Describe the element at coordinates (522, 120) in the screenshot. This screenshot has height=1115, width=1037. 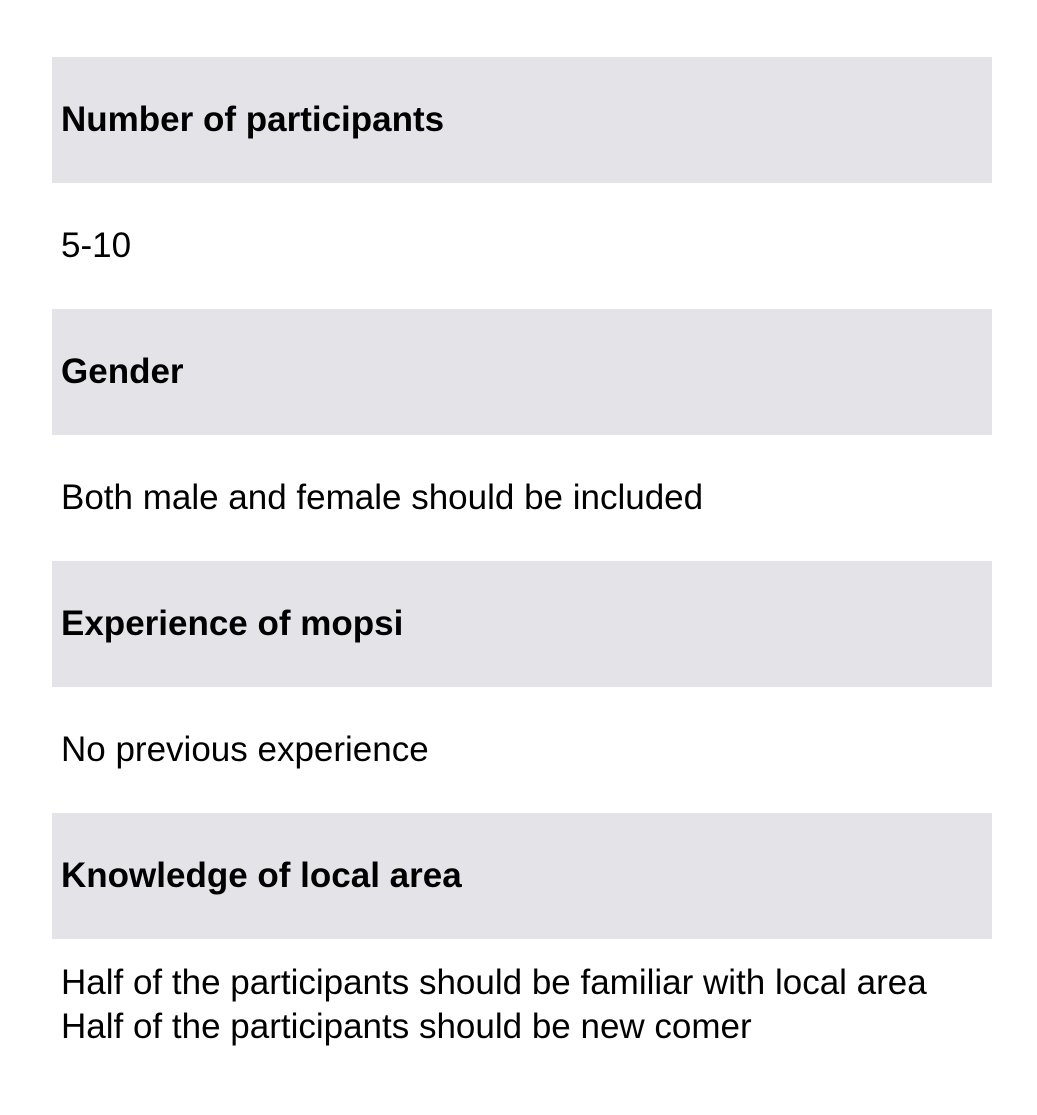
I see `criteria-heading-number-of-participants: Number of participants` at that location.